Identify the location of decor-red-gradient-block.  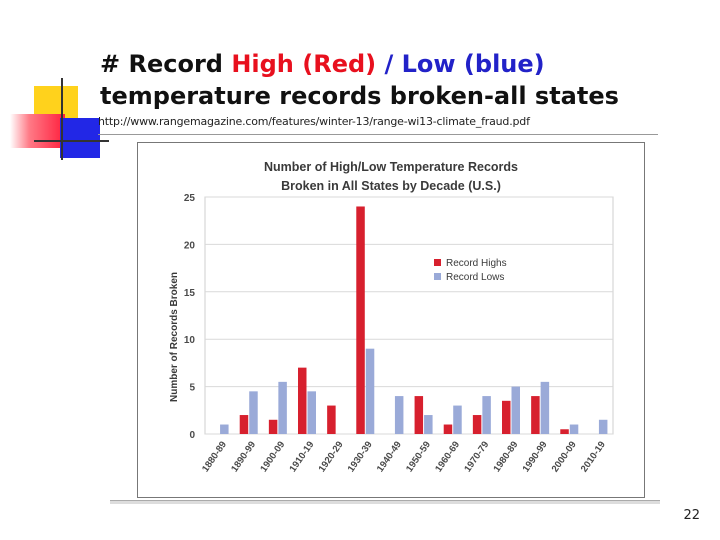
(37, 131).